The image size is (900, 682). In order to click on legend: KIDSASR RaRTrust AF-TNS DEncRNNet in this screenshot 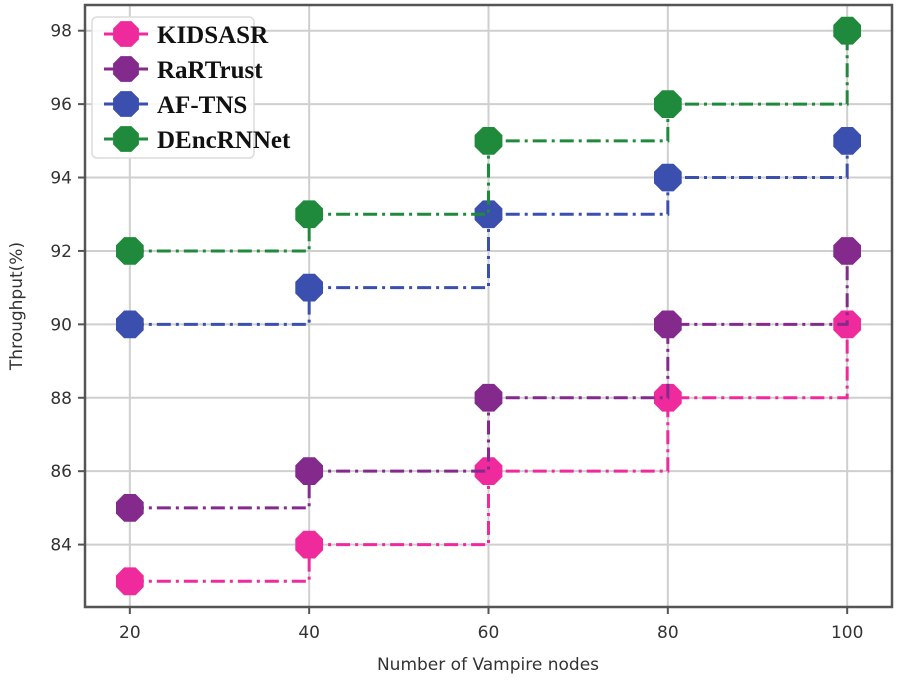, I will do `click(191, 87)`.